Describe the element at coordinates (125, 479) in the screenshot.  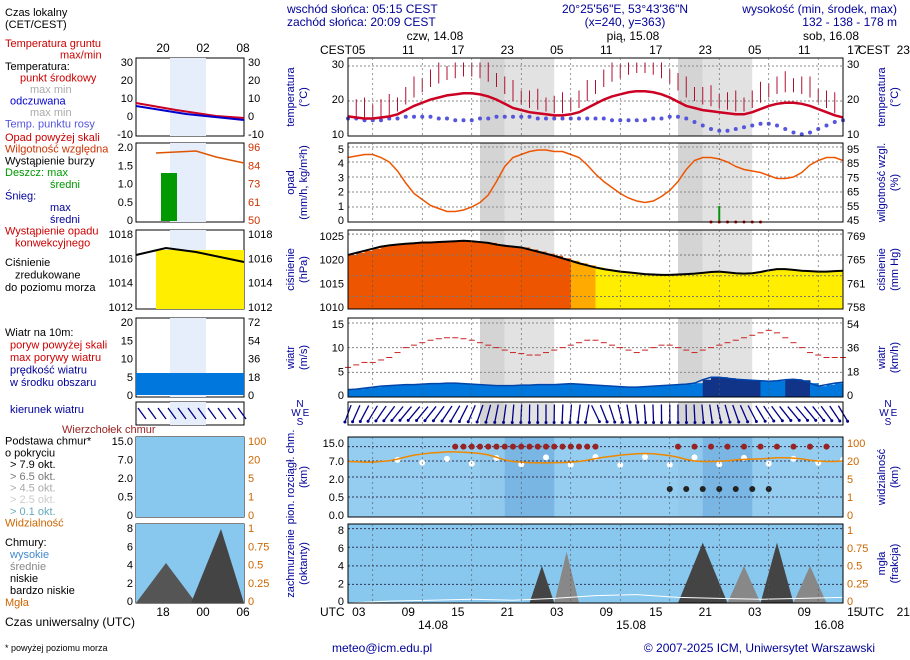
I see `legend-tick-cld-L-2: 2.0` at that location.